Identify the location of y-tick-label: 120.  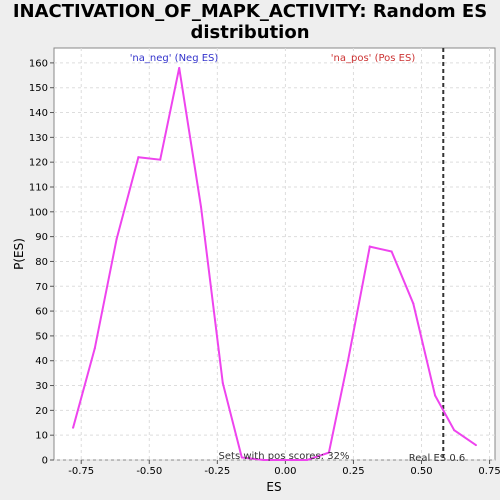
(38, 163).